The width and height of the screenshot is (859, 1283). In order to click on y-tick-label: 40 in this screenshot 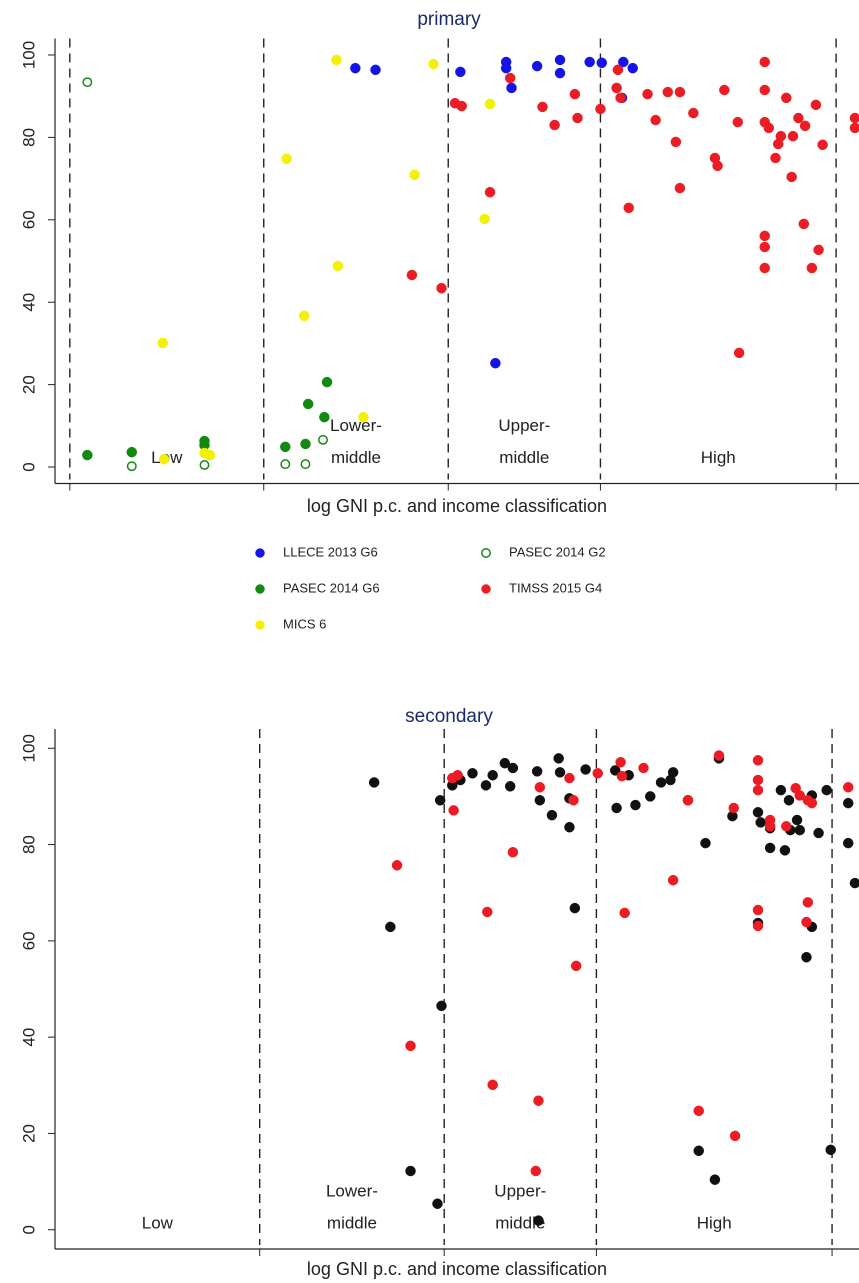, I will do `click(28, 1037)`.